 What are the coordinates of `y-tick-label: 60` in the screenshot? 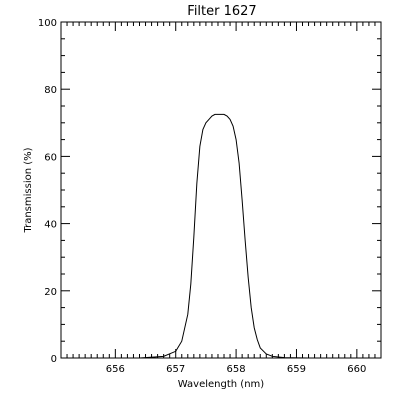 It's located at (50, 157).